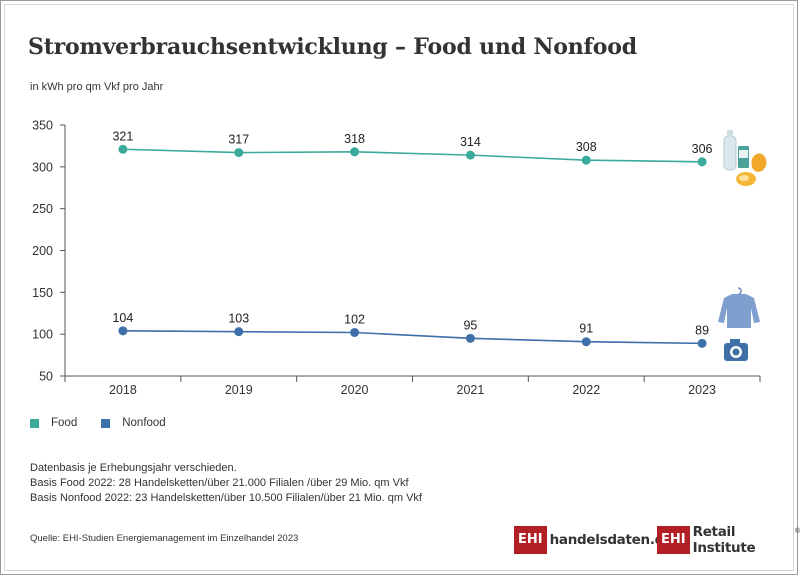  Describe the element at coordinates (611, 540) in the screenshot. I see `handelsdaten-logo-text: handelsdaten.de` at that location.